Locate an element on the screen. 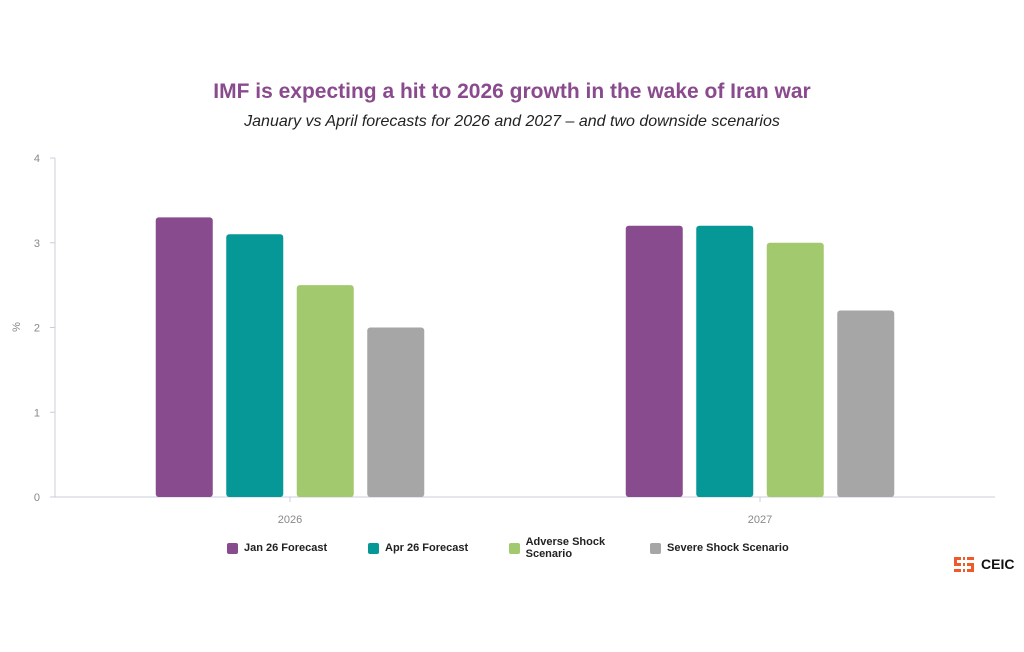  legend-label: Apr 26 Forecast is located at coordinates (427, 548).